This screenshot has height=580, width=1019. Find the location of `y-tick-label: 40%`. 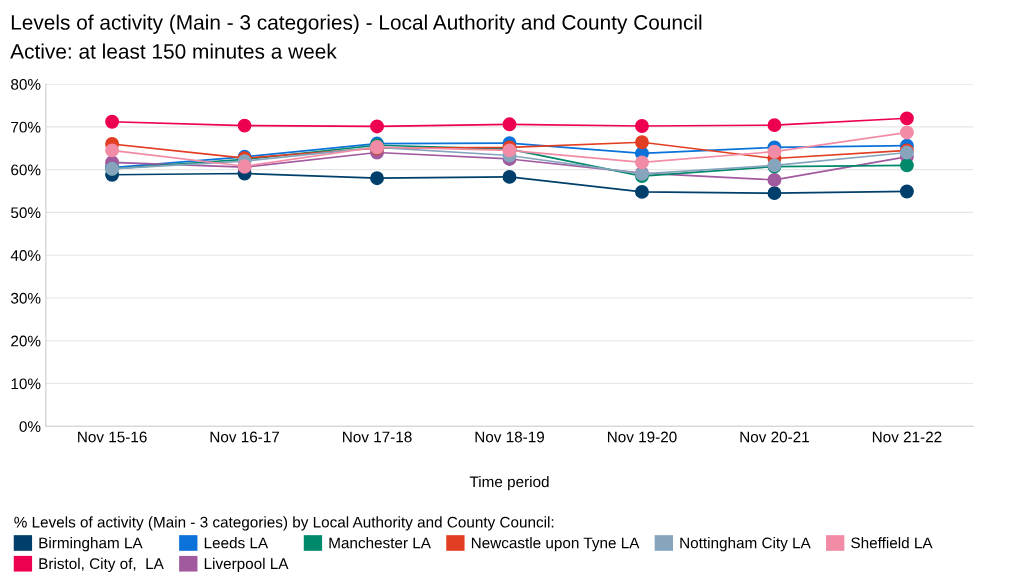

y-tick-label: 40% is located at coordinates (25, 255).